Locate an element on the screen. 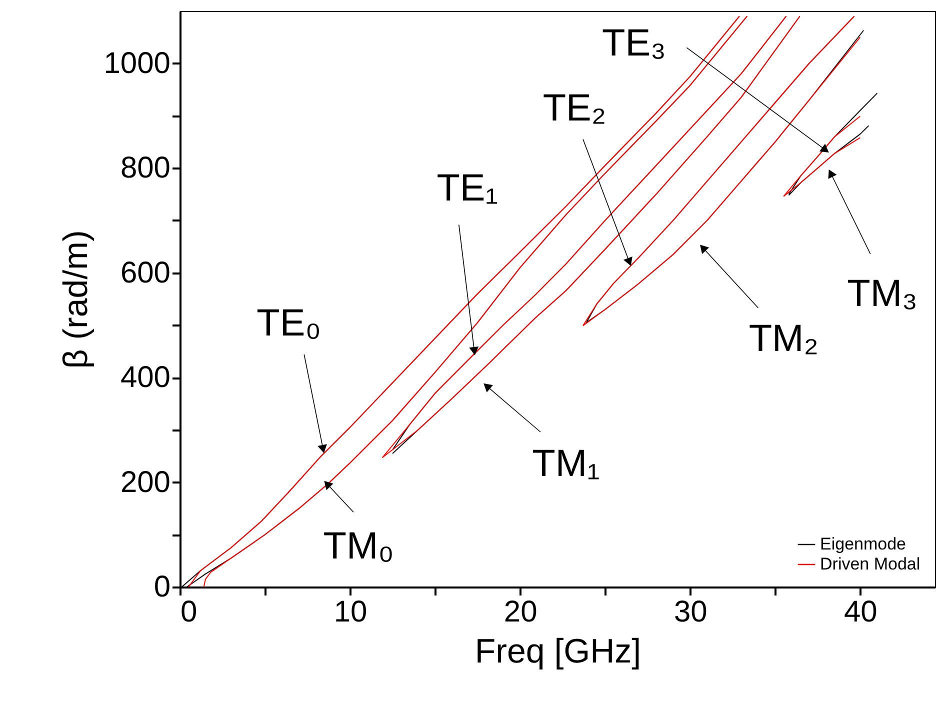 This screenshot has height=708, width=943. y-tick-label: 0 is located at coordinates (162, 587).